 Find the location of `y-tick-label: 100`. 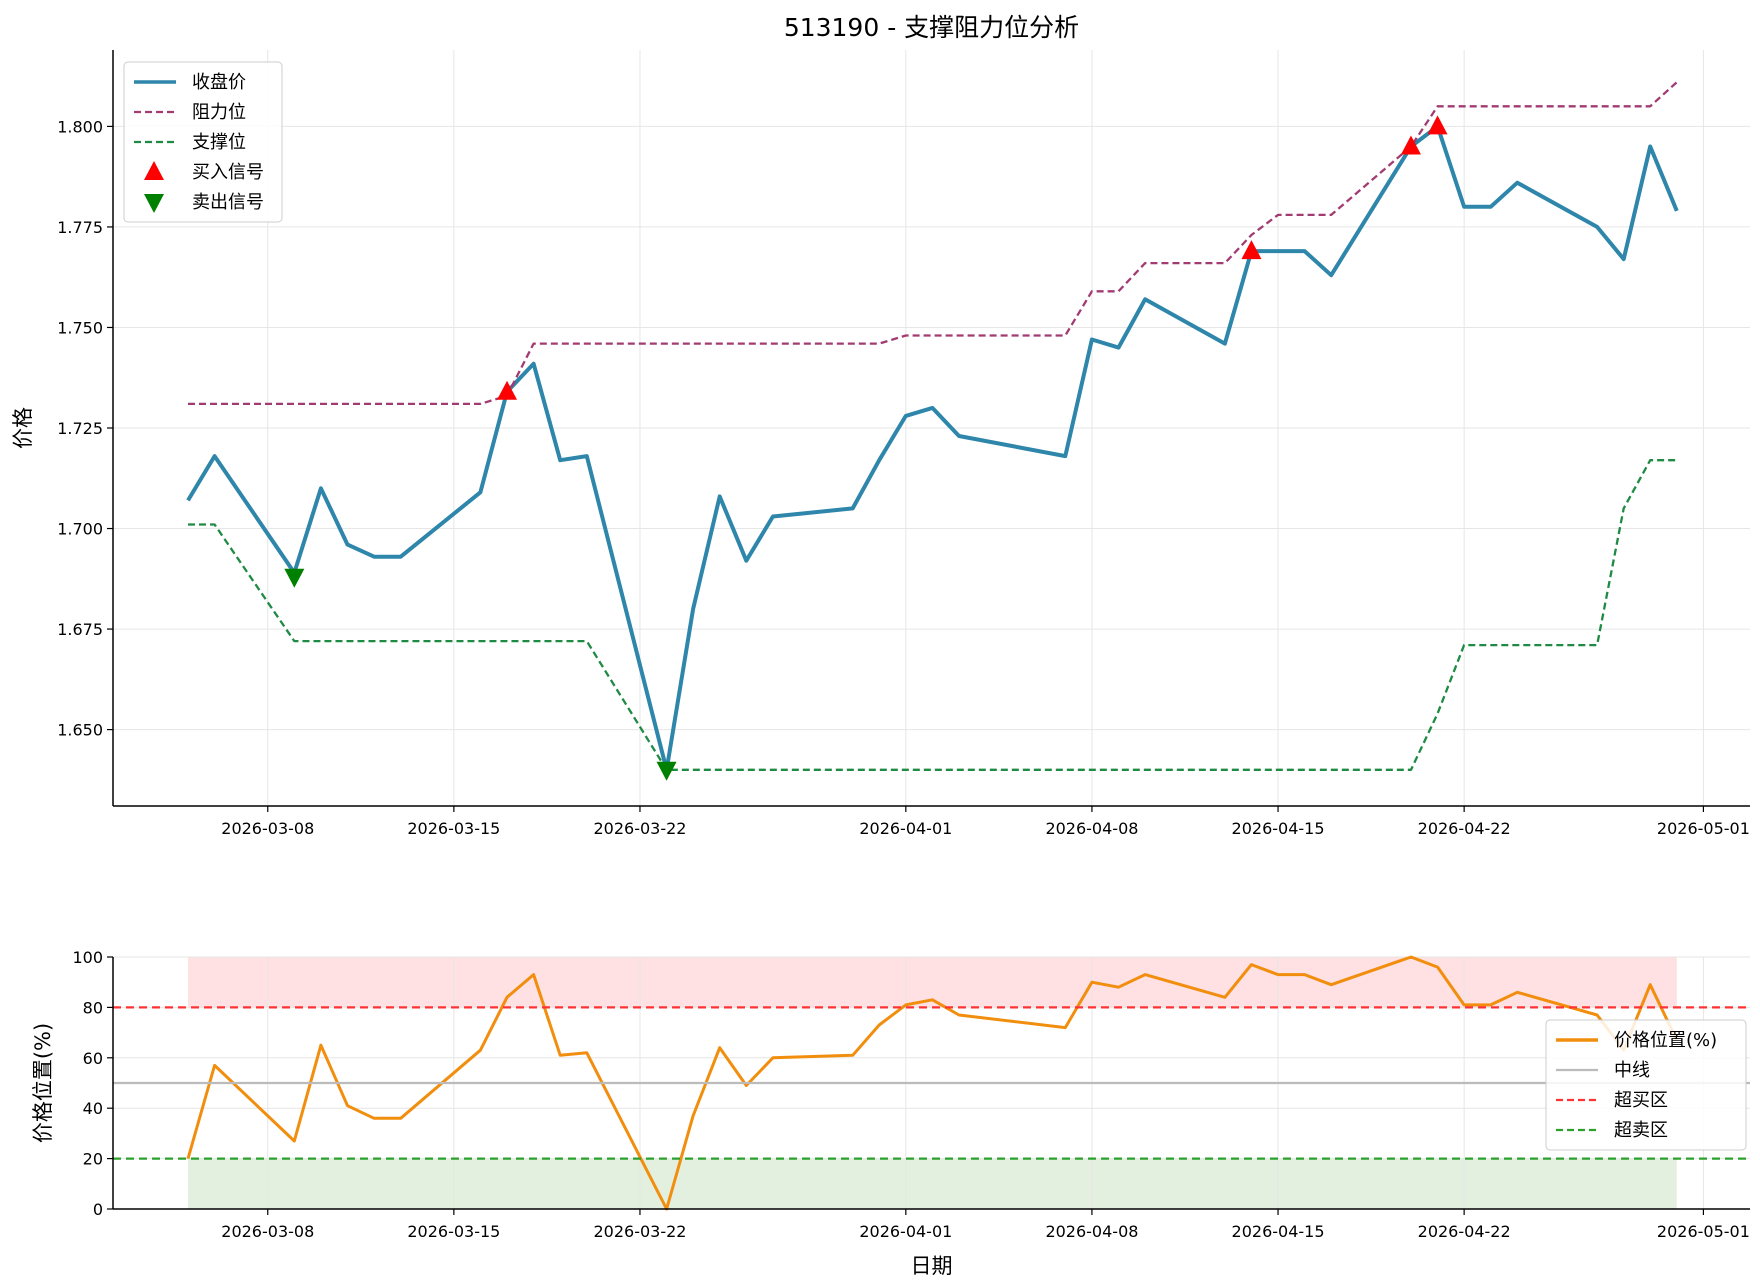

y-tick-label: 100 is located at coordinates (87, 957).